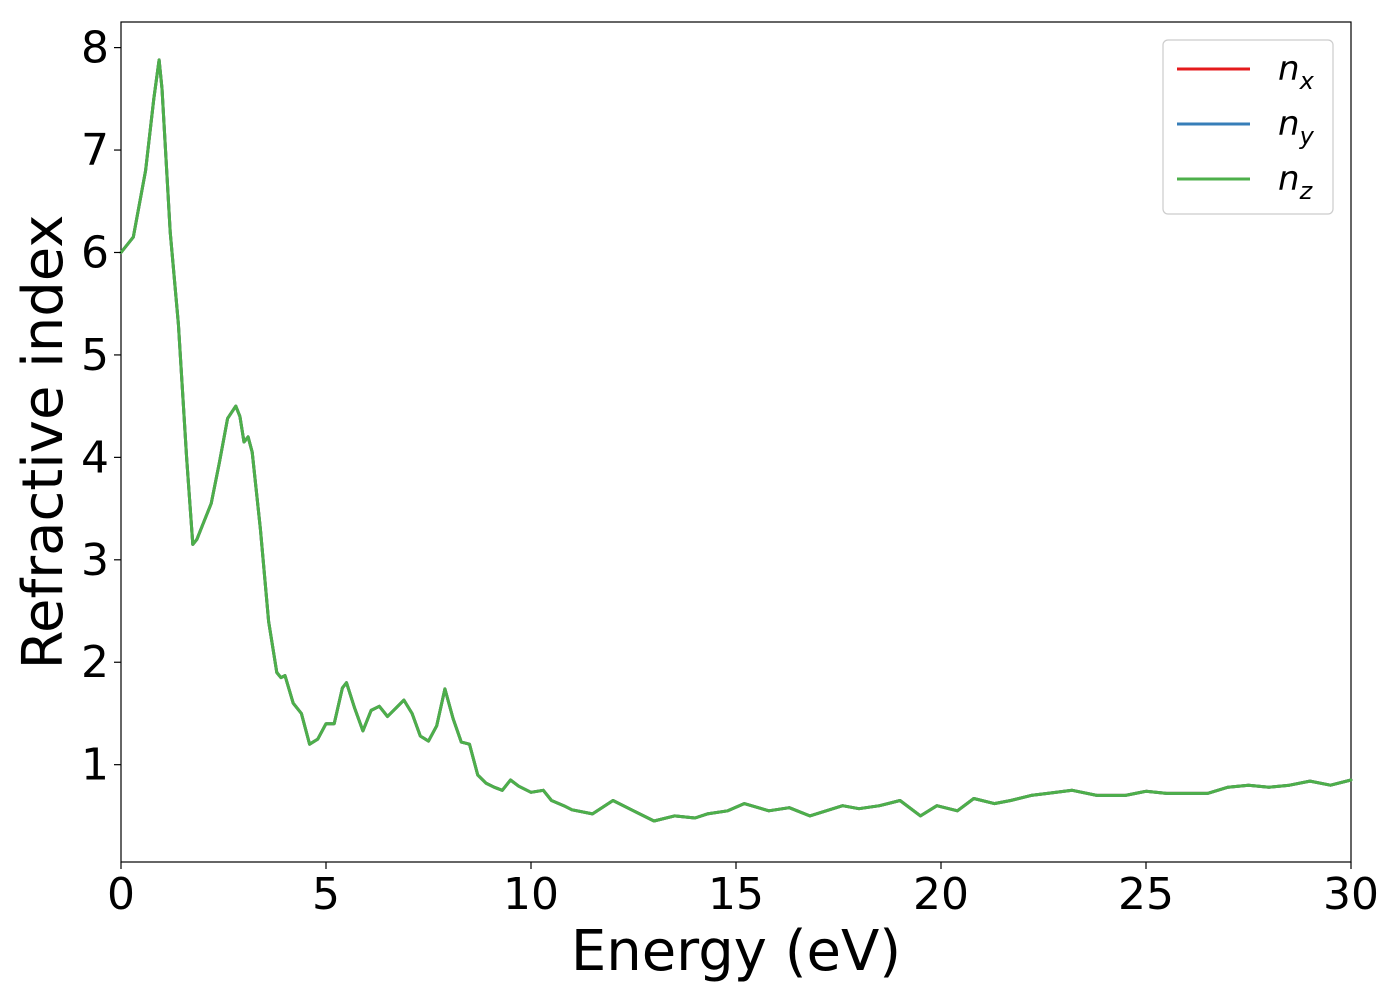  What do you see at coordinates (736, 951) in the screenshot?
I see `x-axis-label: Energy (eV)` at bounding box center [736, 951].